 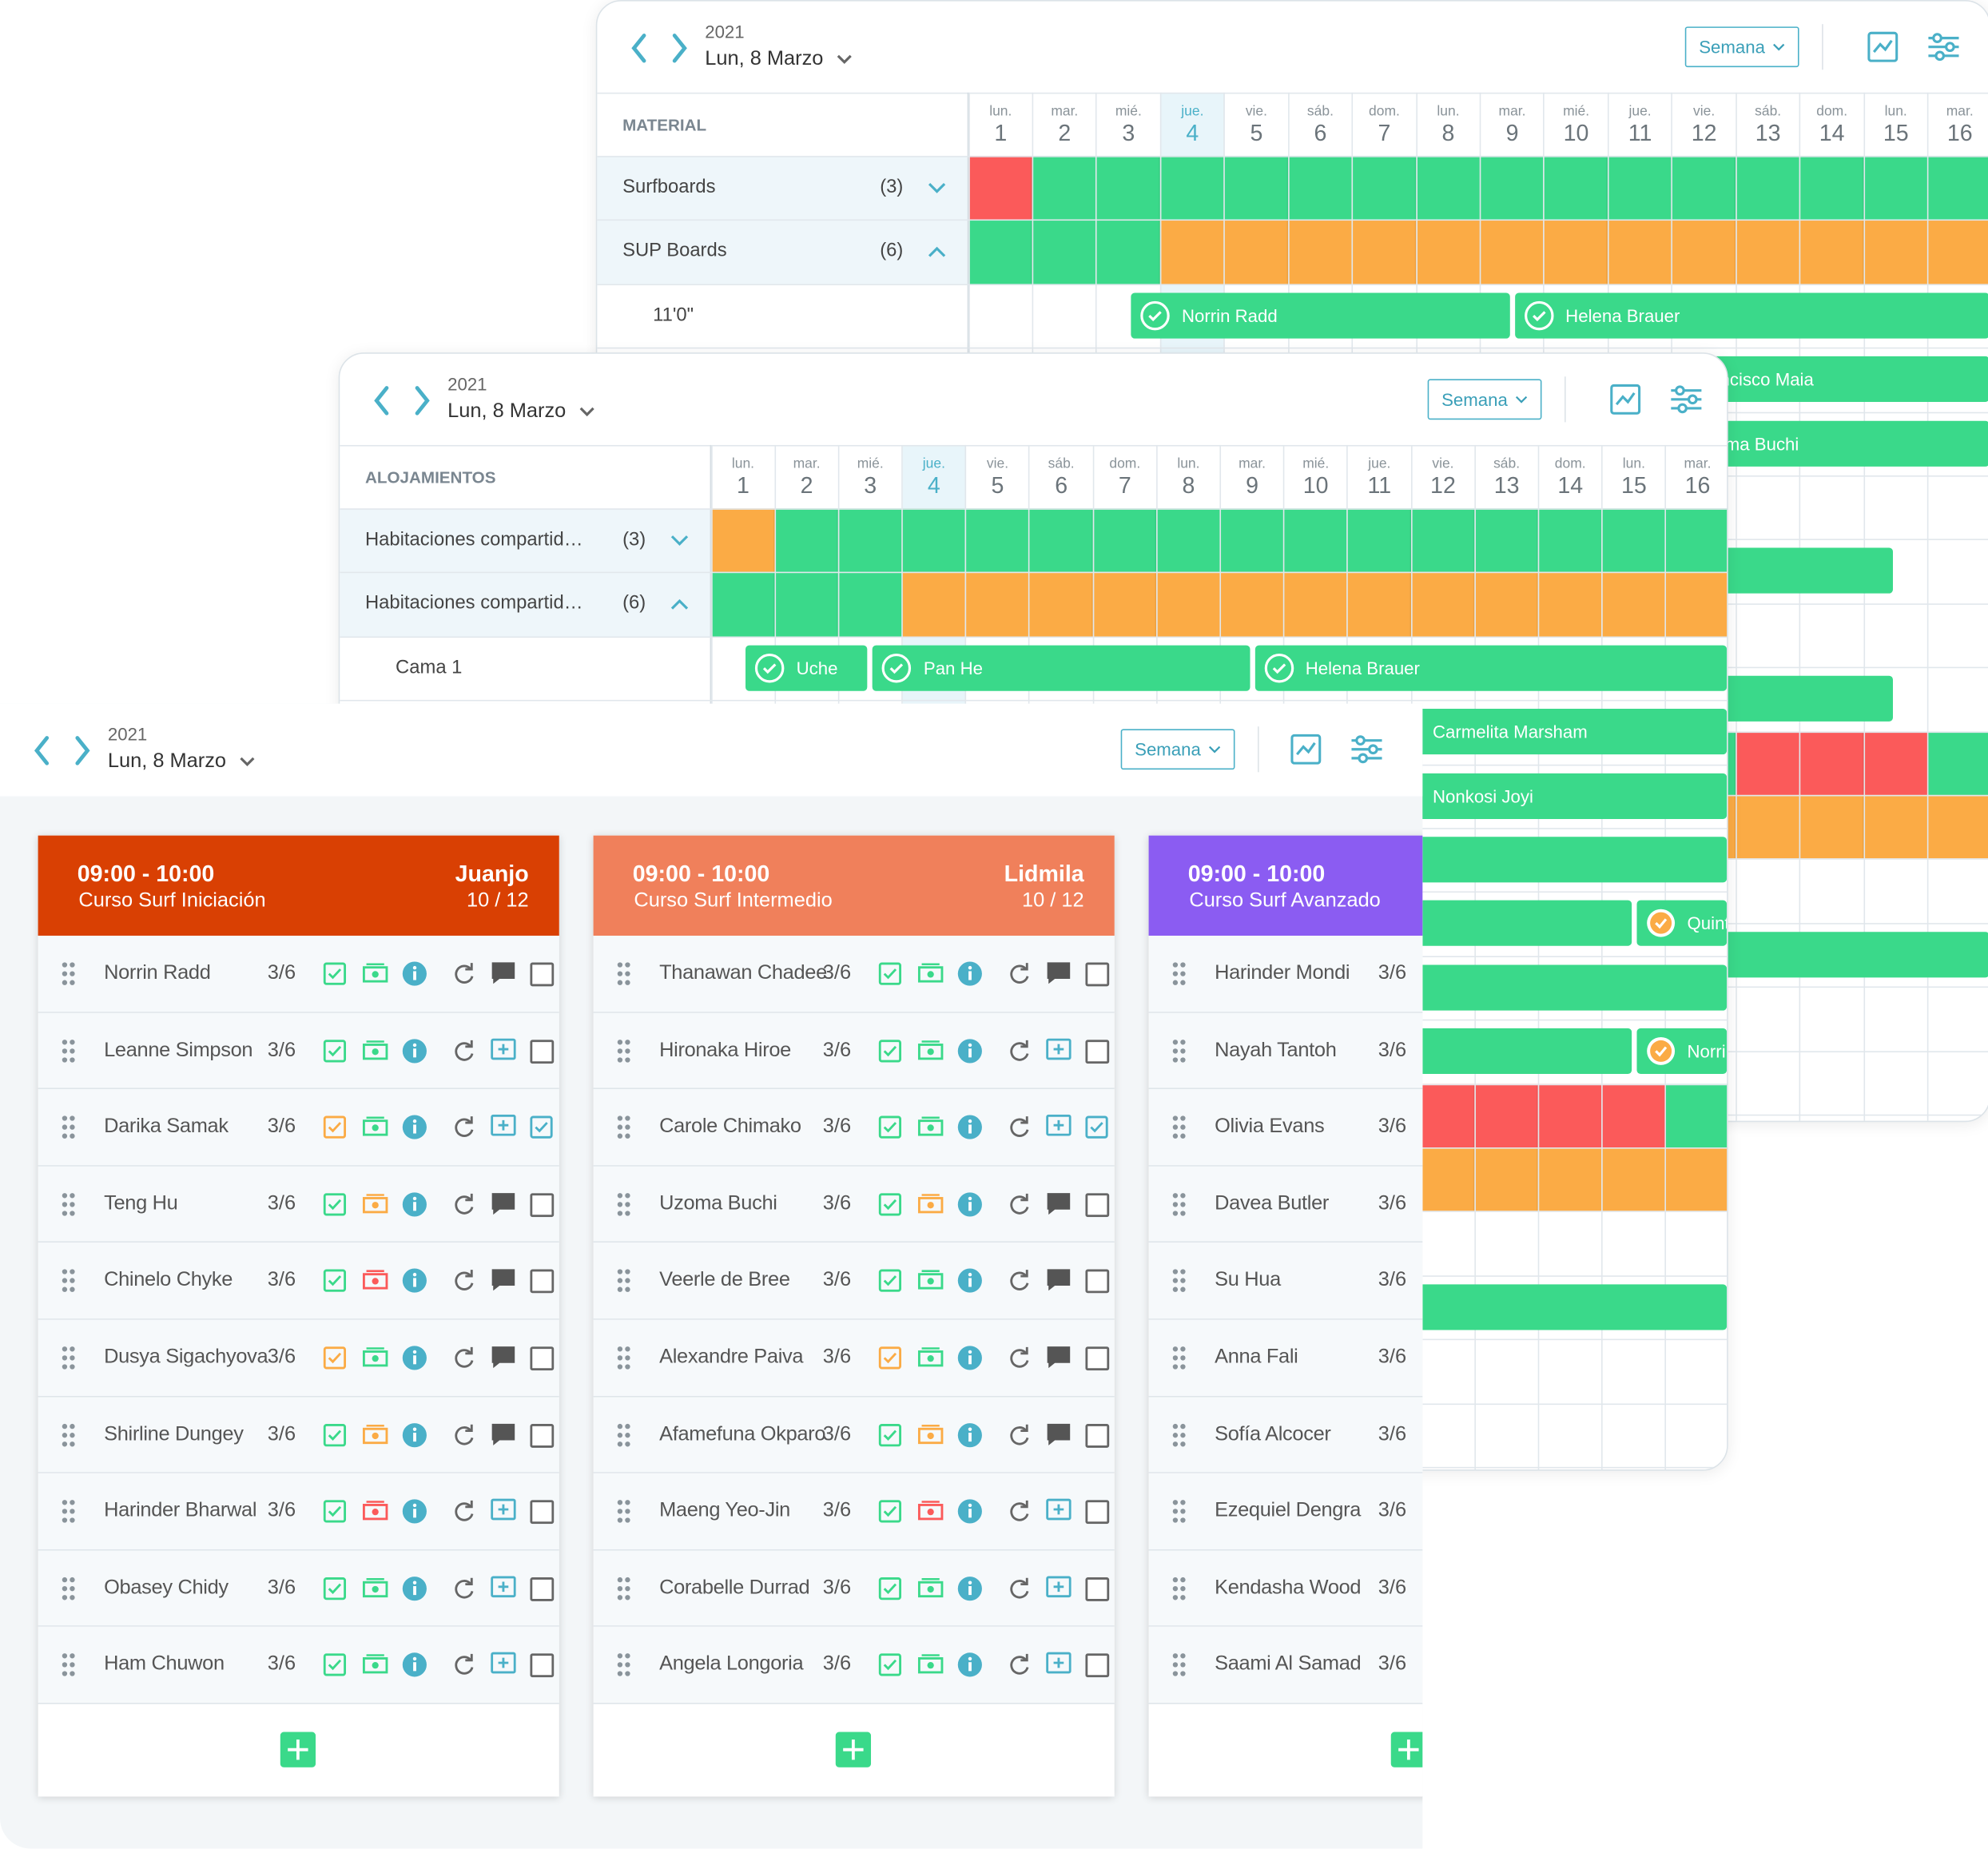 What do you see at coordinates (1555, 796) in the screenshot?
I see `booking: Nonkosi Joyi` at bounding box center [1555, 796].